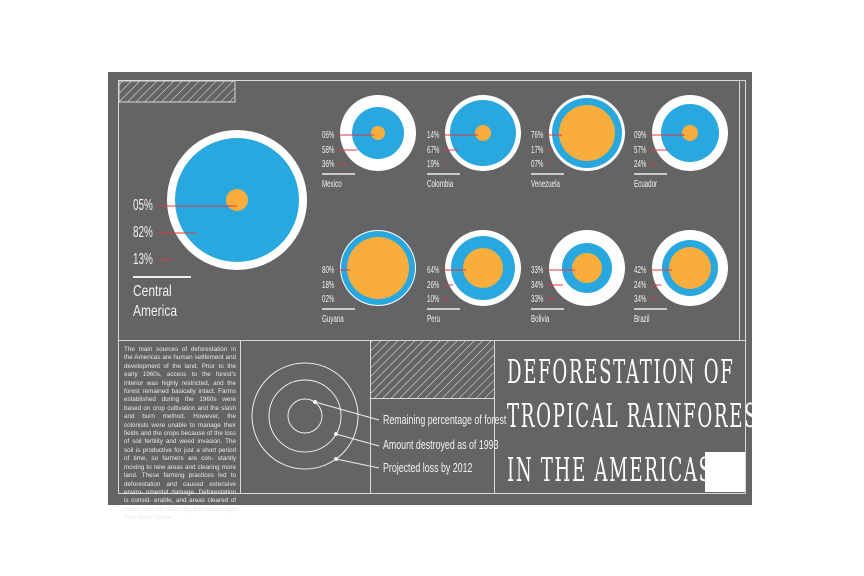 This screenshot has width=864, height=576. What do you see at coordinates (690, 133) in the screenshot?
I see `ring-remaining-ecuador` at bounding box center [690, 133].